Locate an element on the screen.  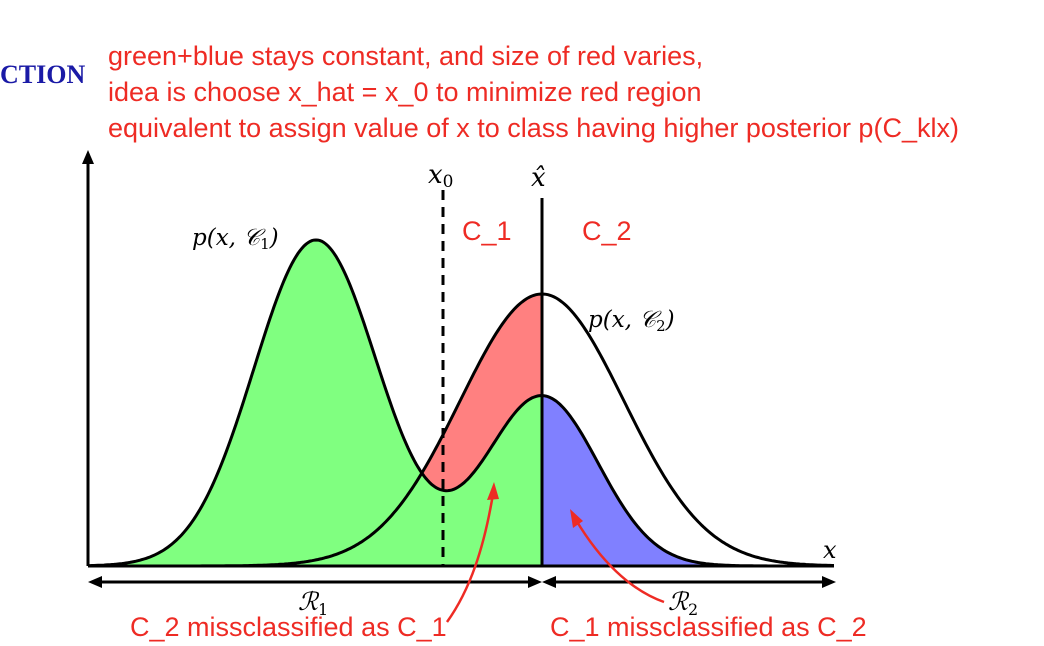
threshold-label: x0 is located at coordinates (441, 176).